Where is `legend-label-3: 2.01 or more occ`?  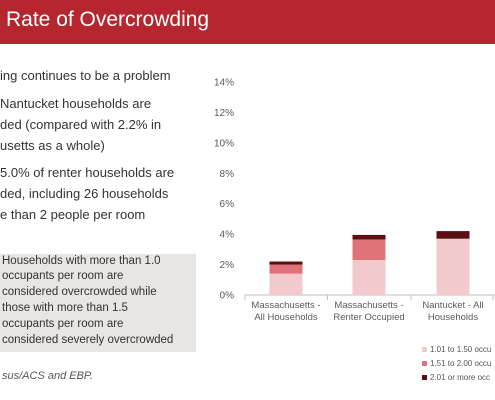
legend-label-3: 2.01 or more occ is located at coordinates (460, 377).